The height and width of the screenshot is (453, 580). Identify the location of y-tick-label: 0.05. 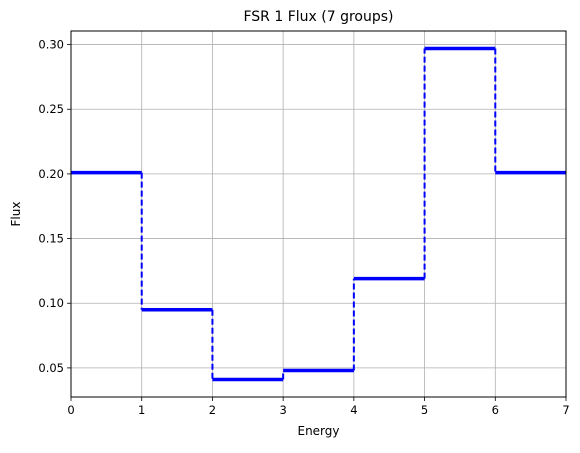
(51, 368).